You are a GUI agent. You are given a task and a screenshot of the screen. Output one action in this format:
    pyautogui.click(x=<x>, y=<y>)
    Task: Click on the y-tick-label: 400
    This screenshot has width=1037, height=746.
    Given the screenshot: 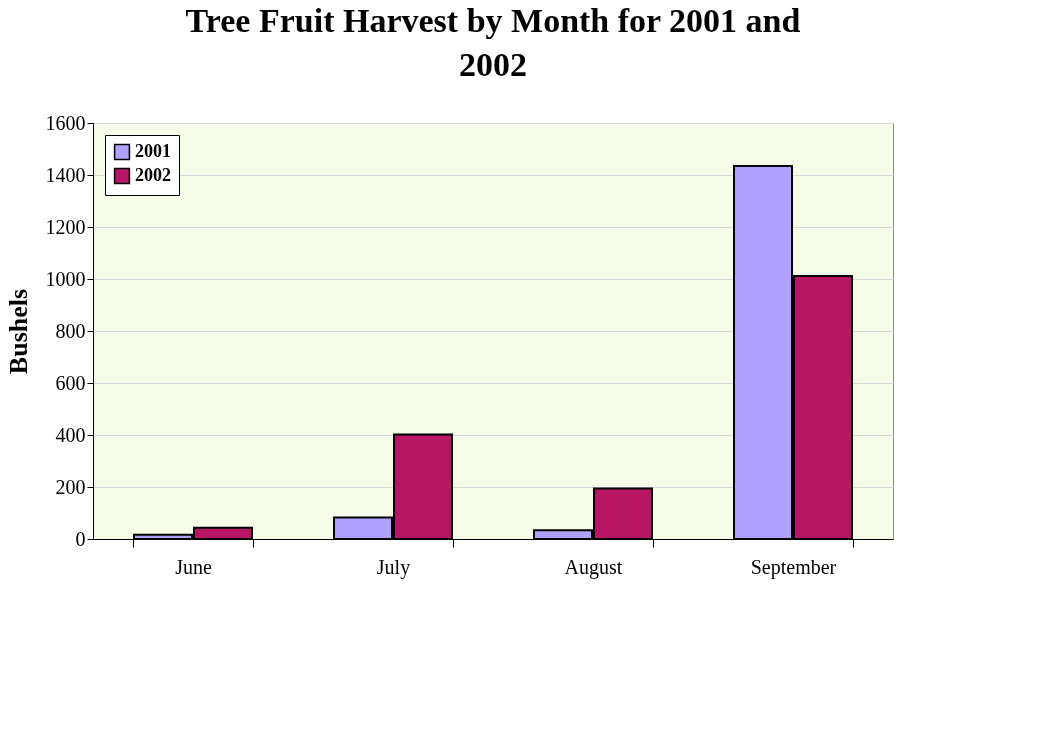 What is the action you would take?
    pyautogui.click(x=70, y=434)
    